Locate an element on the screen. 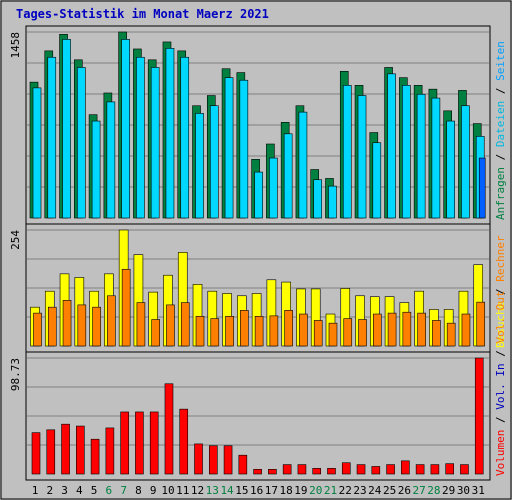 Image resolution: width=512 pixels, height=500 pixels. x-tick-label: 26 is located at coordinates (404, 490).